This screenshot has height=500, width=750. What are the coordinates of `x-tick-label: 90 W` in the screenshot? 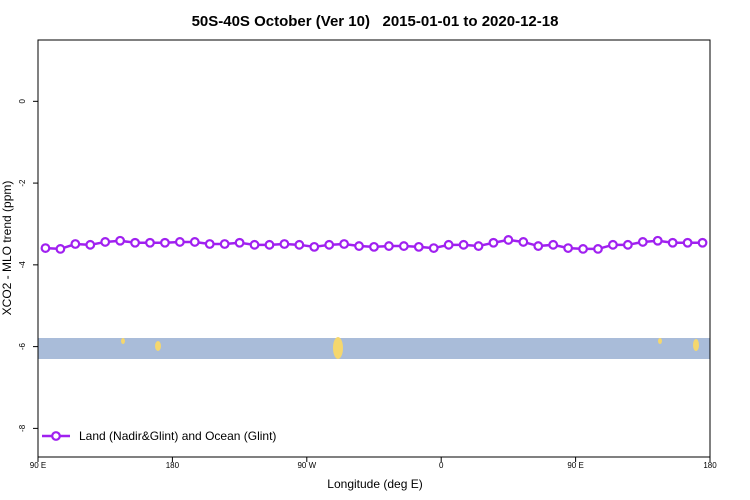 It's located at (306, 465).